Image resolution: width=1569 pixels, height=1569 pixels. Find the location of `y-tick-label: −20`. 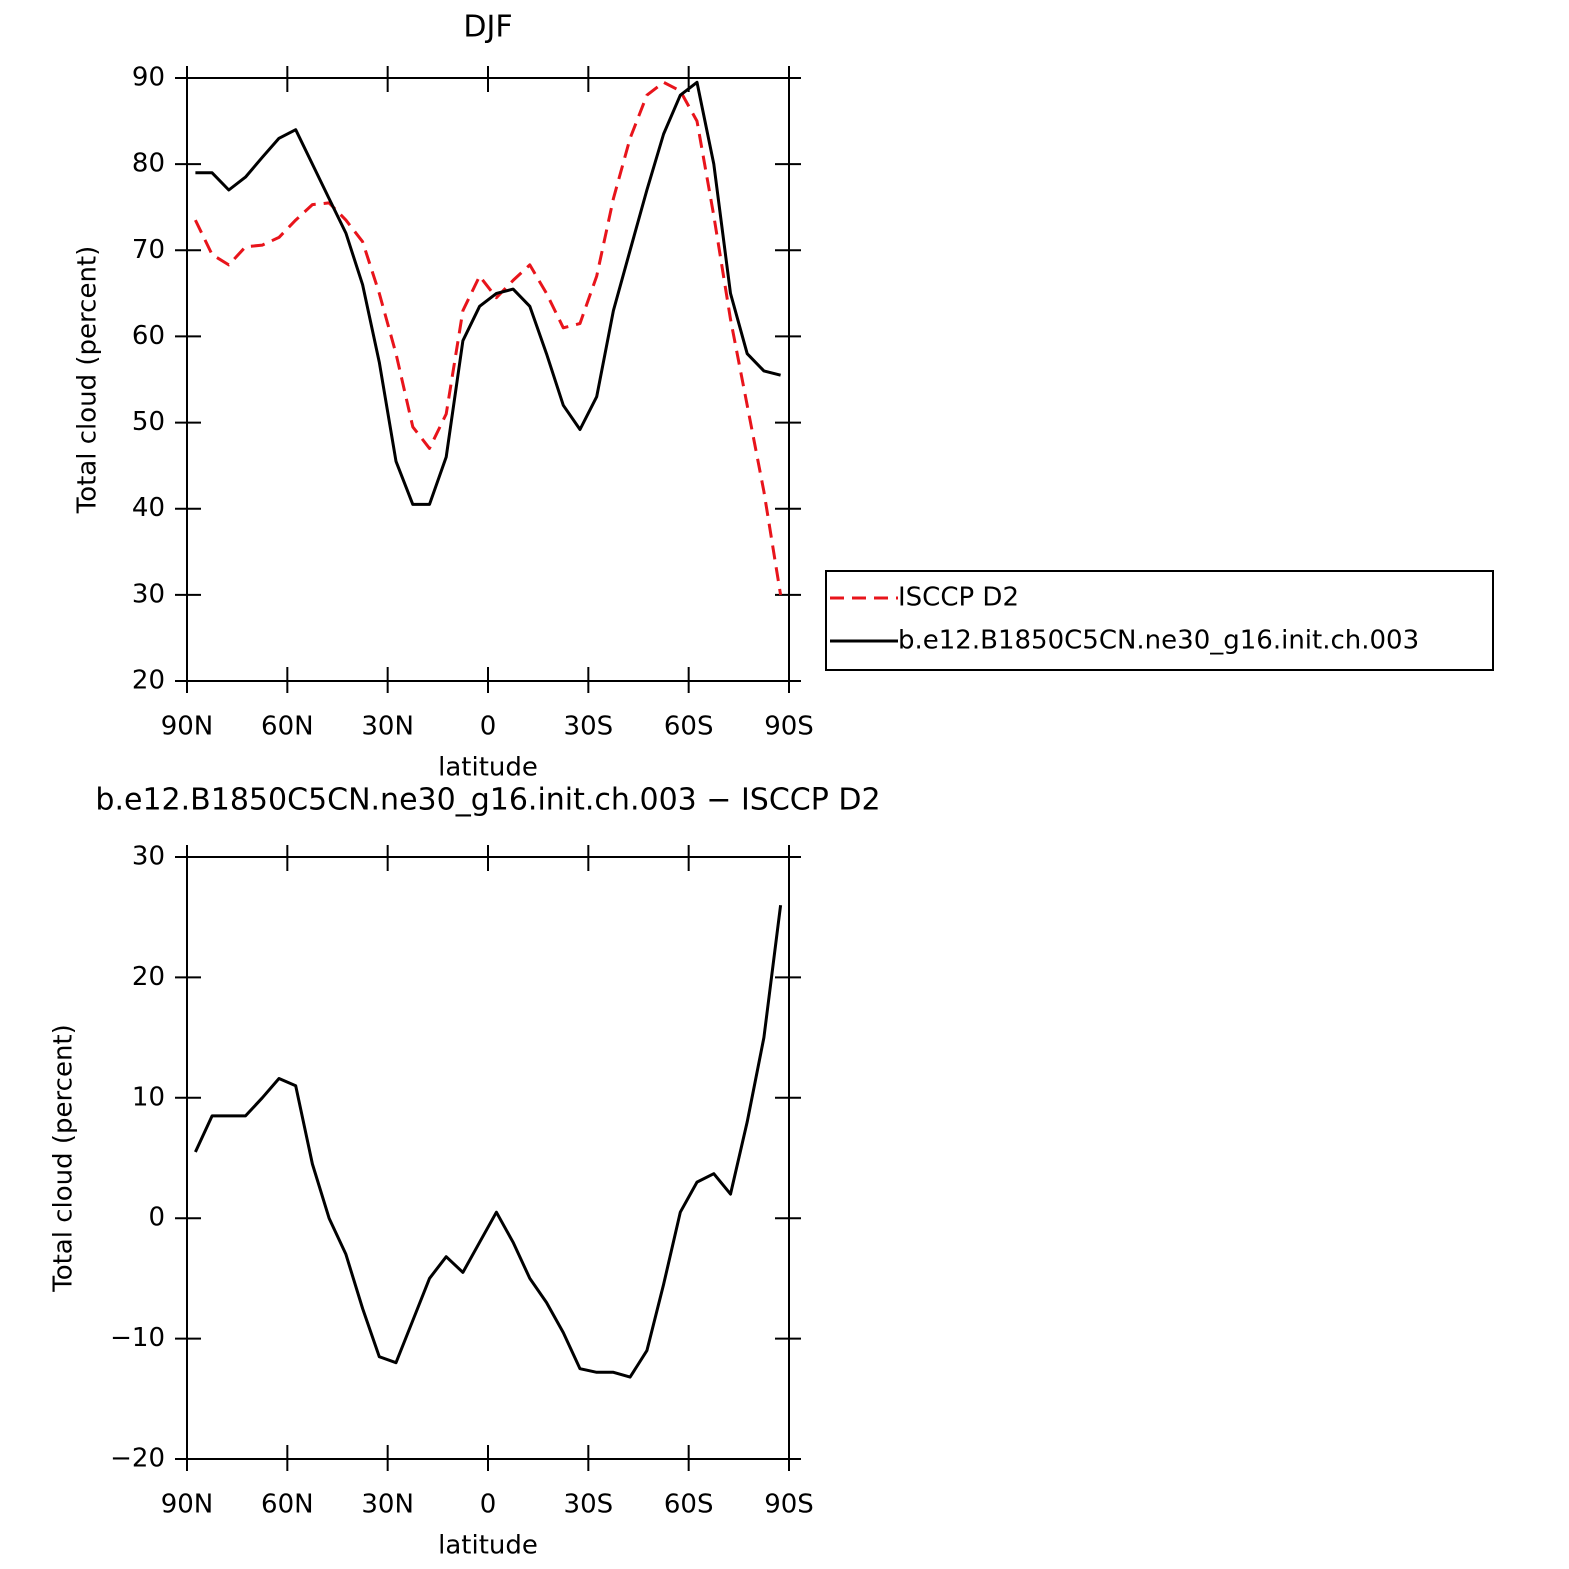

y-tick-label: −20 is located at coordinates (137, 1459).